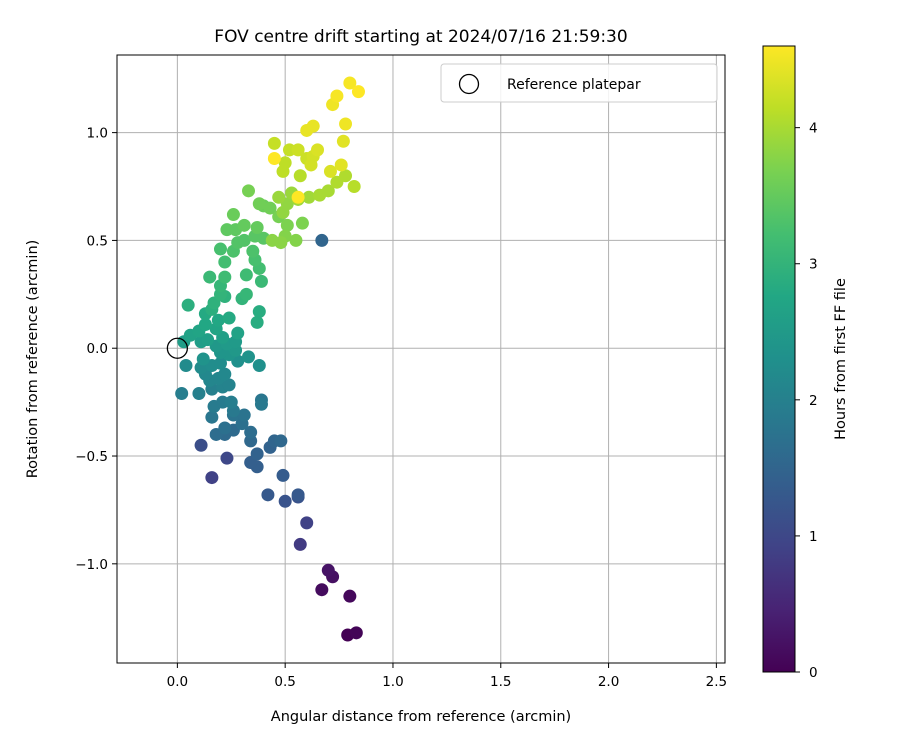 The image size is (900, 754). I want to click on x-tick-label: 0.5, so click(284, 682).